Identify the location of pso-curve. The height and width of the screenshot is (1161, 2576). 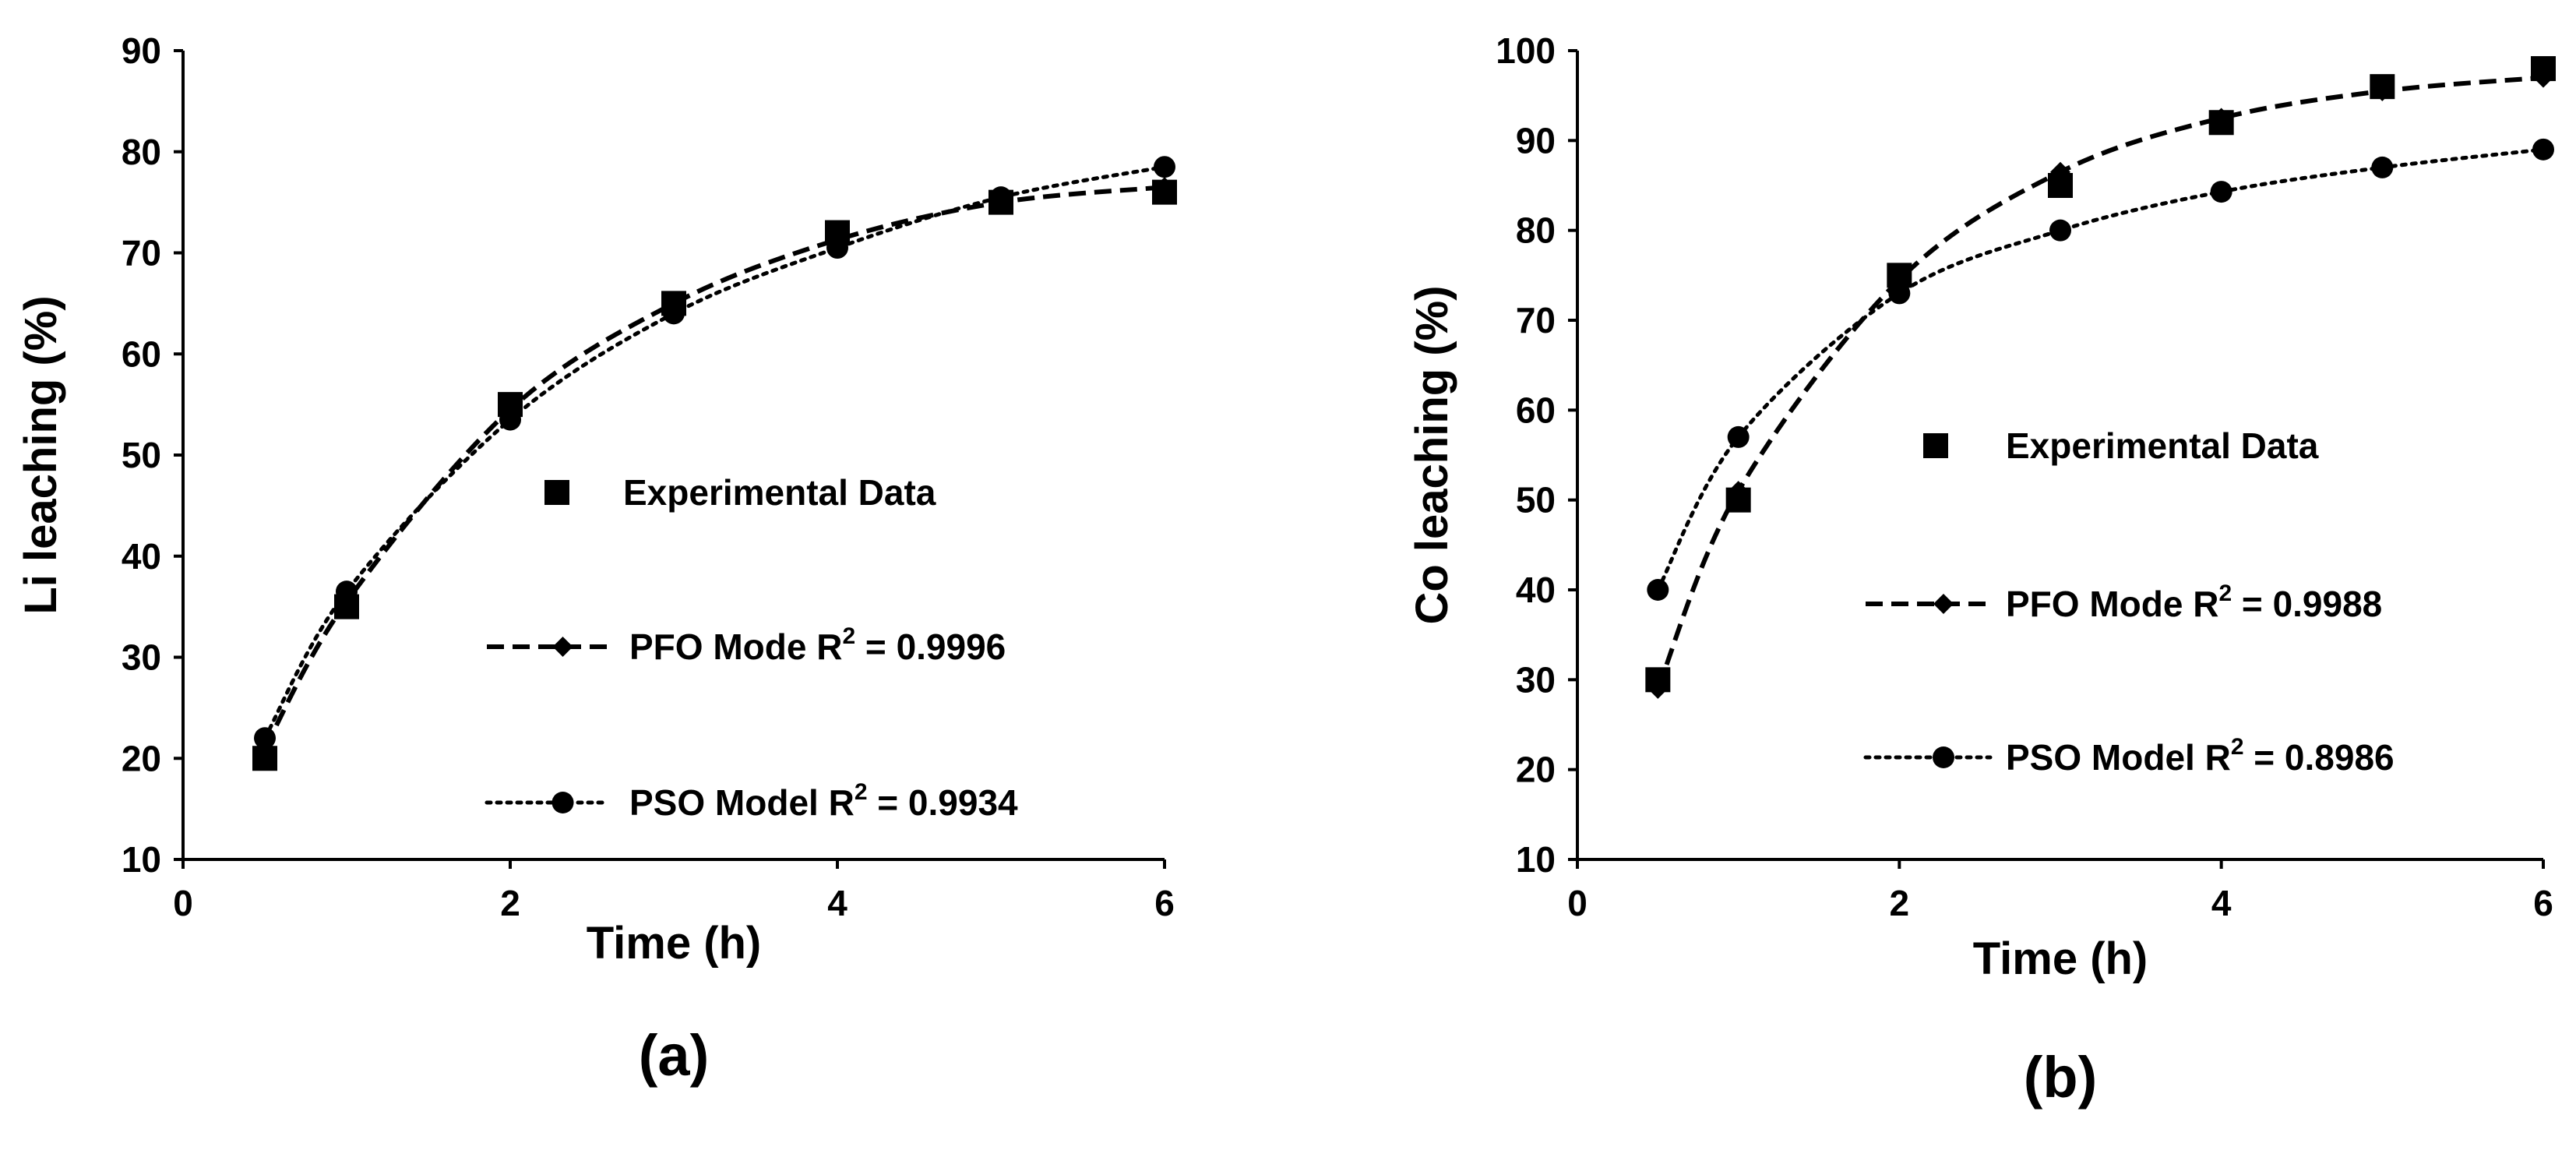
(2100, 369).